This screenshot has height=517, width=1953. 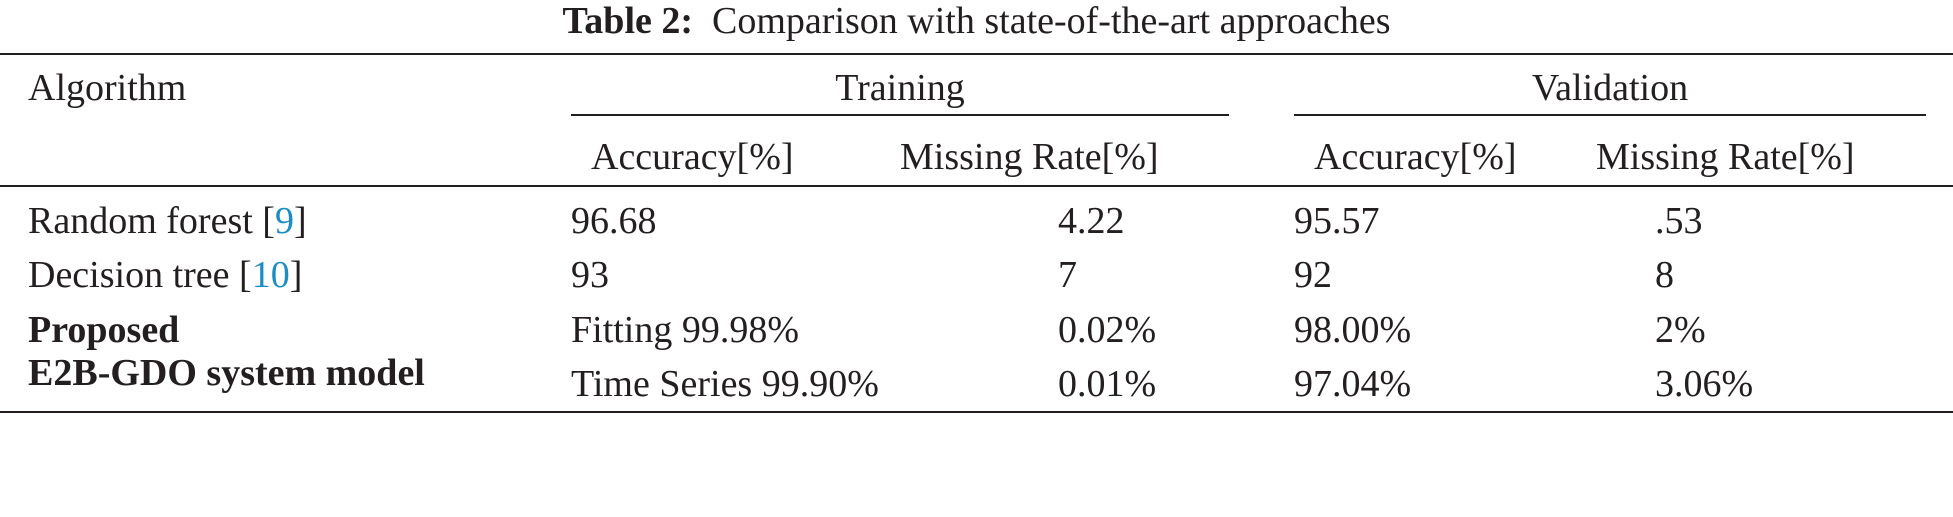 What do you see at coordinates (1353, 330) in the screenshot?
I see `table-cell-val-accuracy: 98.00%` at bounding box center [1353, 330].